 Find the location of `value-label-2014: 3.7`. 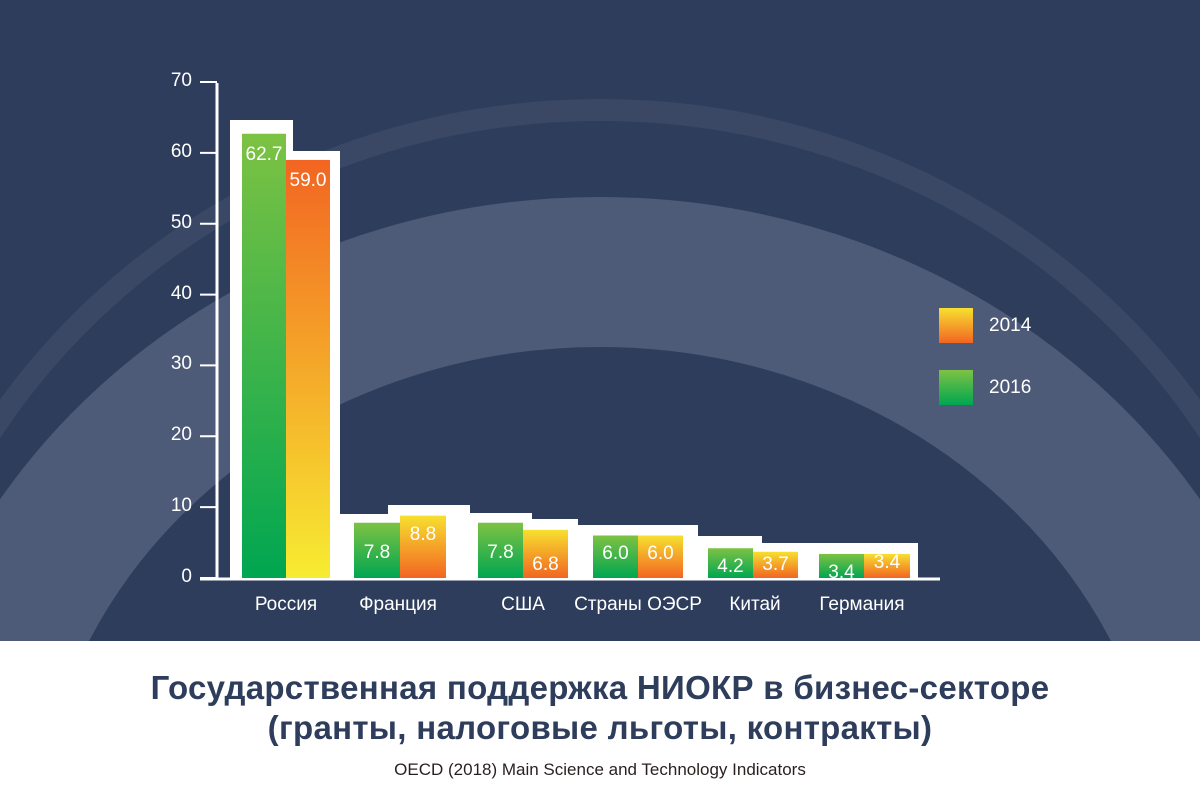

value-label-2014: 3.7 is located at coordinates (775, 564).